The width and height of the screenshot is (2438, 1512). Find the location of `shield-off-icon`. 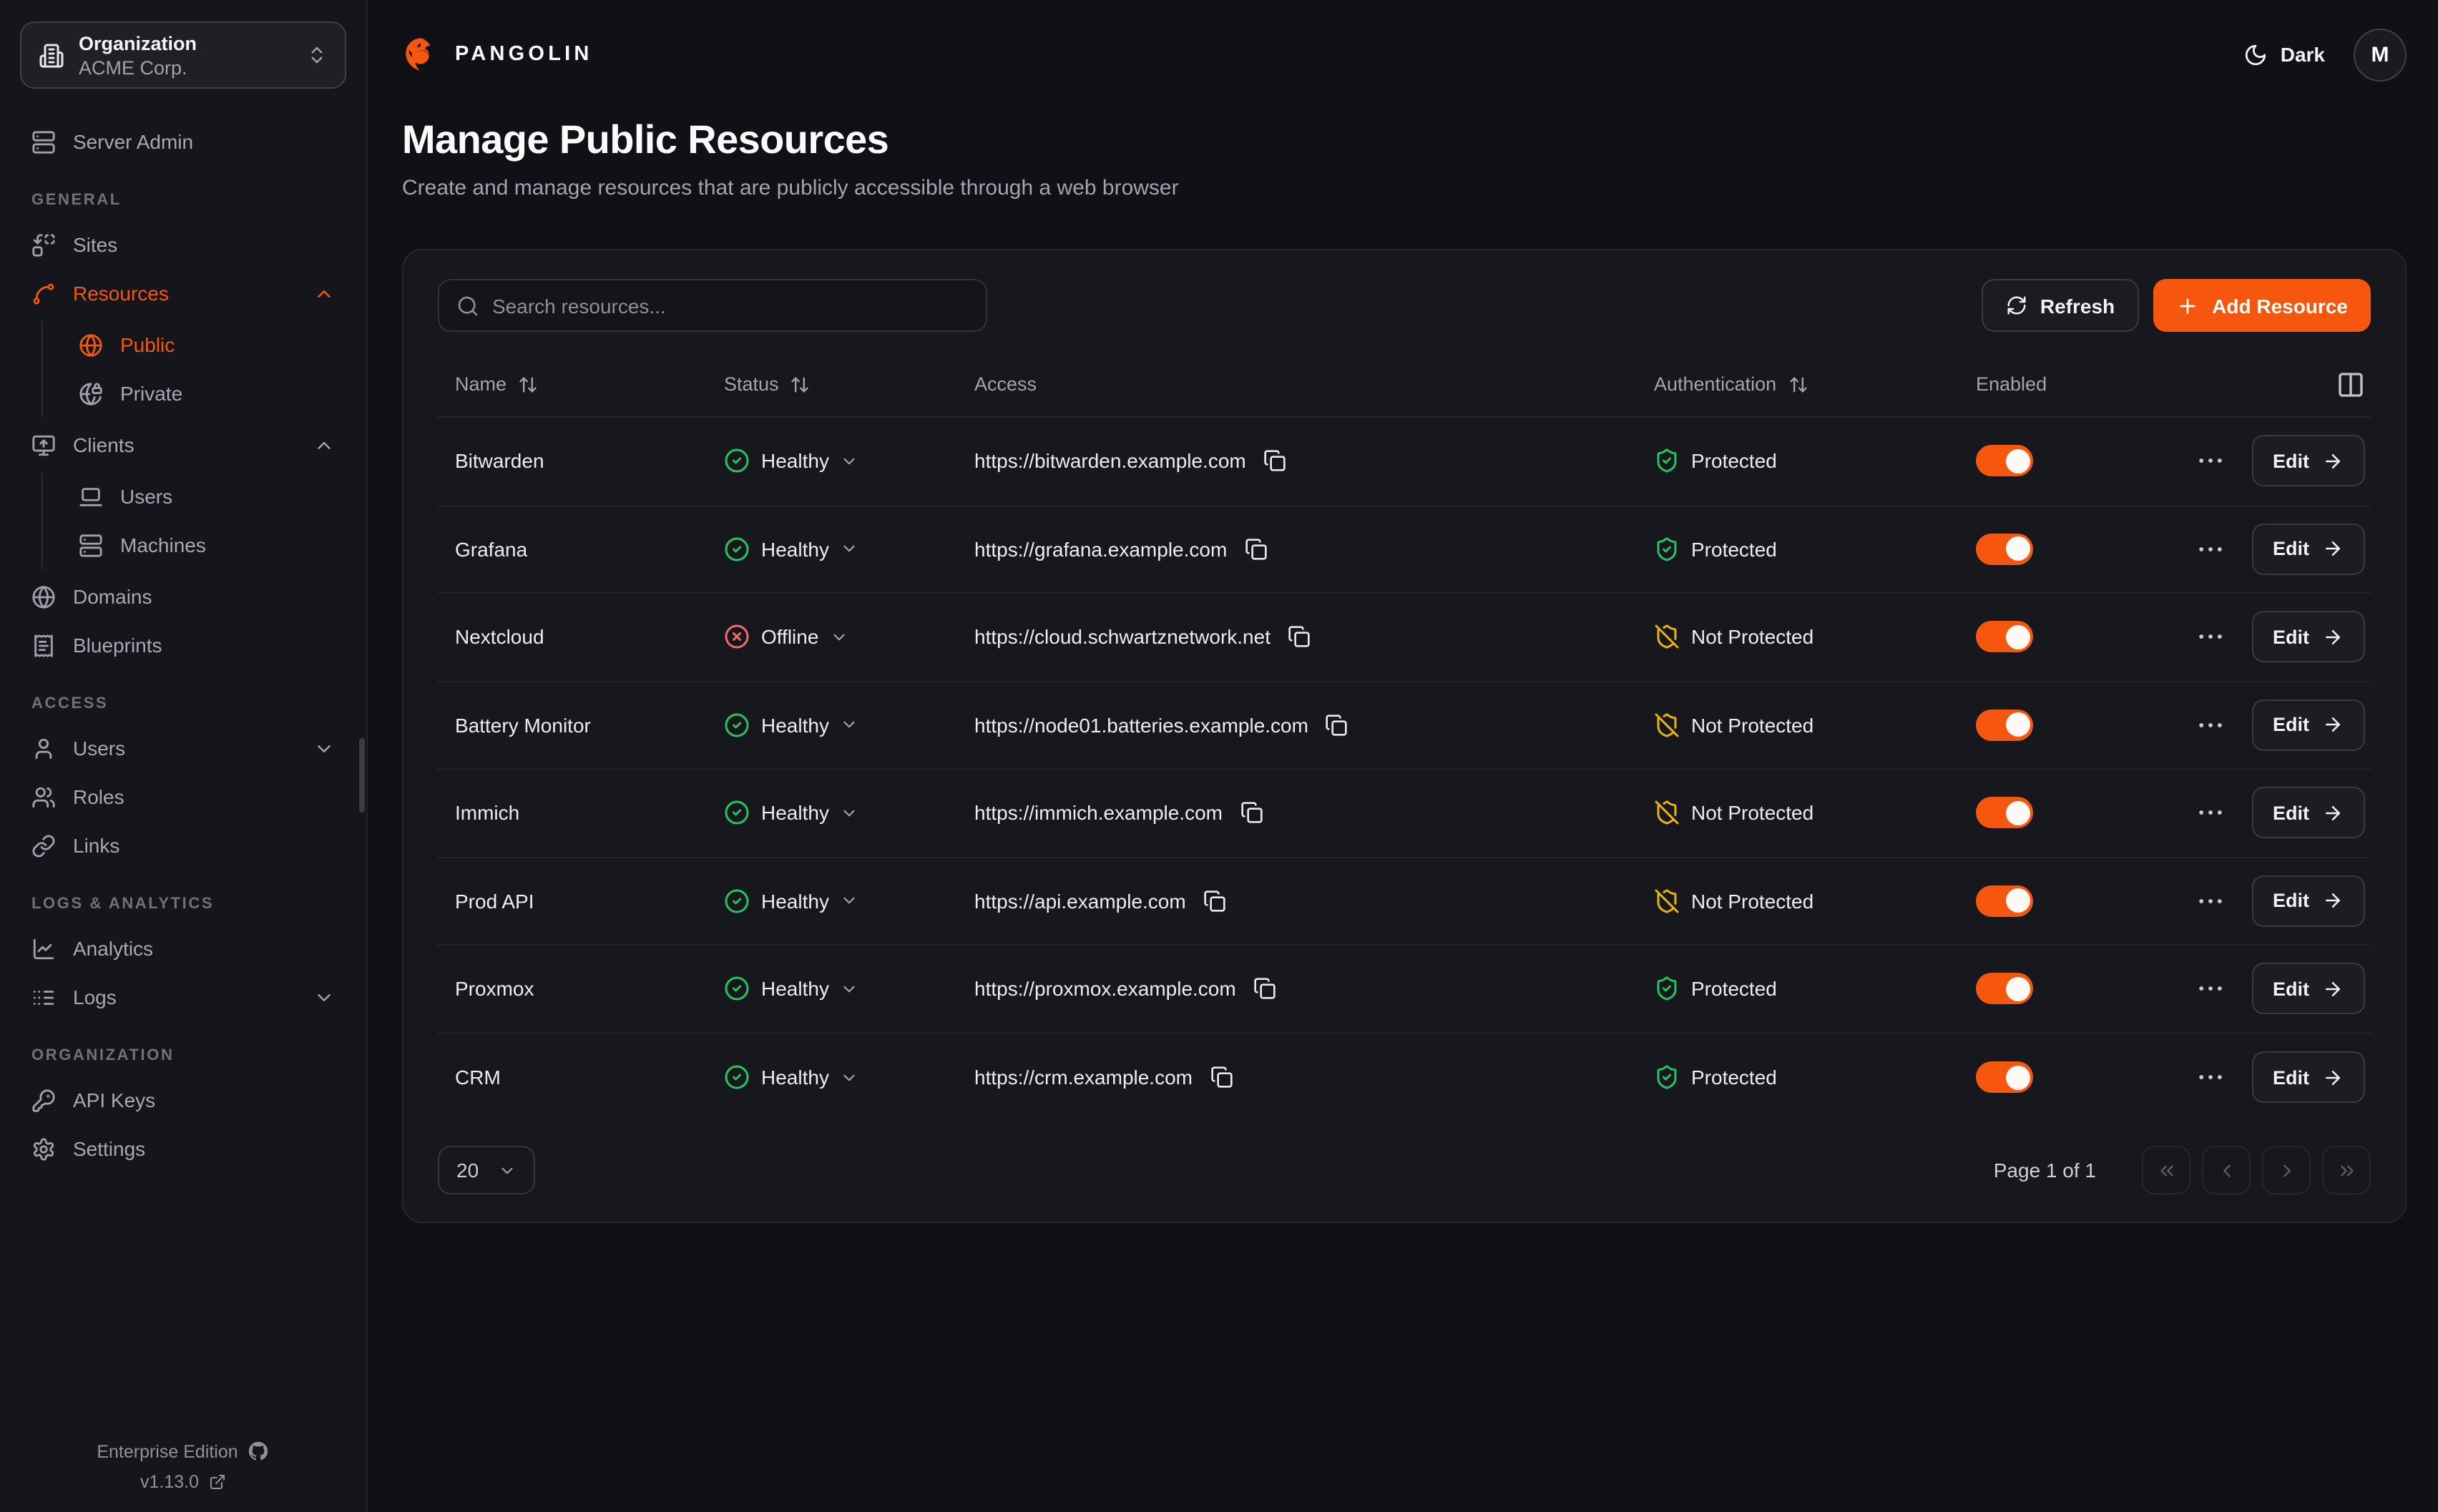

shield-off-icon is located at coordinates (1667, 725).